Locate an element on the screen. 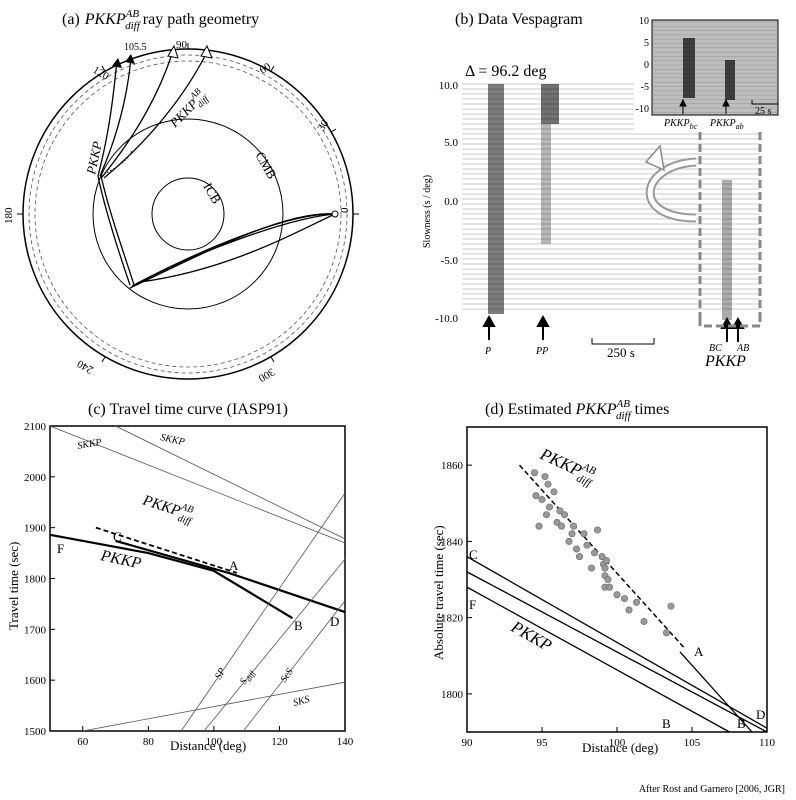 This screenshot has height=800, width=796. label-d-f: F is located at coordinates (472, 604).